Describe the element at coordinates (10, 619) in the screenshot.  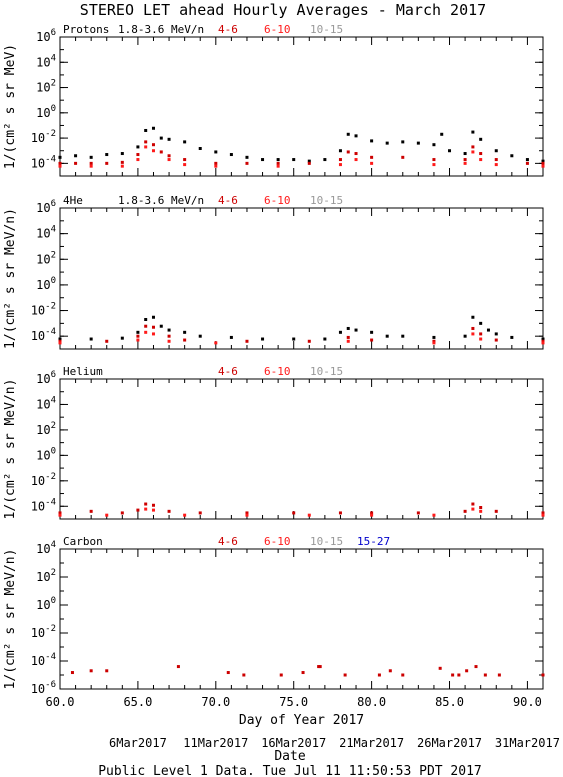
I see `y-axis-label: 1/(cm² s sr MeV/n)` at that location.